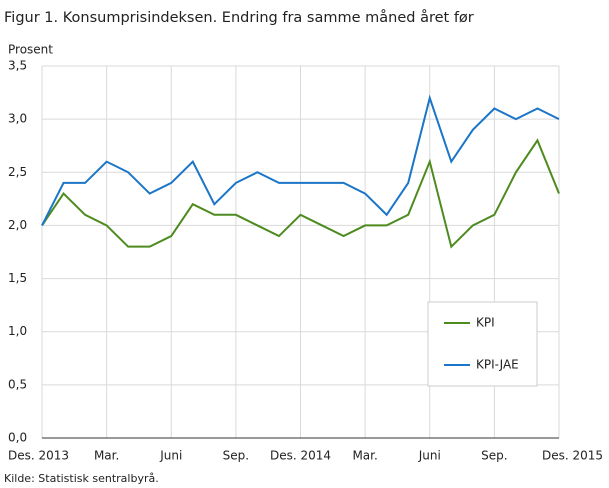  Describe the element at coordinates (300, 456) in the screenshot. I see `x-tick-label: Des. 2014` at that location.